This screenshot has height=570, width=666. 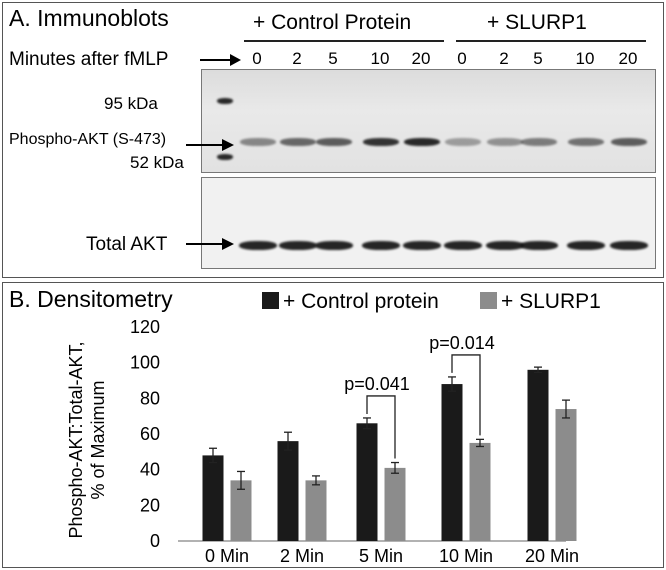 I want to click on phospho-akt-blot, so click(x=428, y=121).